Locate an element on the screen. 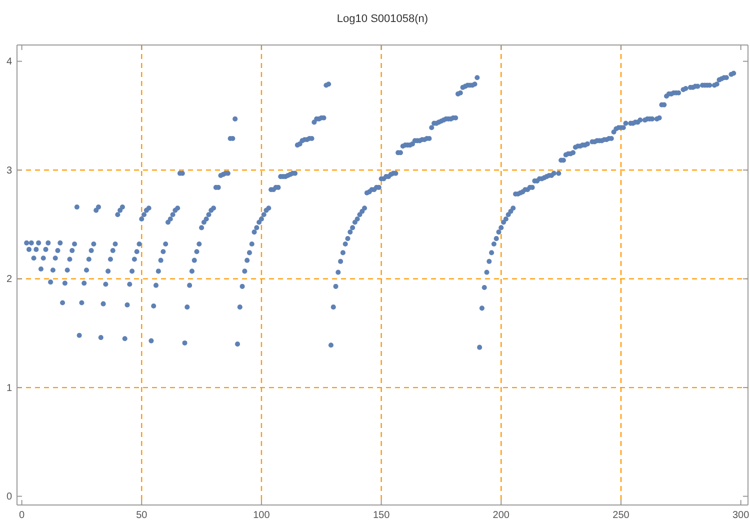  y-tick-label: 3 is located at coordinates (9, 170).